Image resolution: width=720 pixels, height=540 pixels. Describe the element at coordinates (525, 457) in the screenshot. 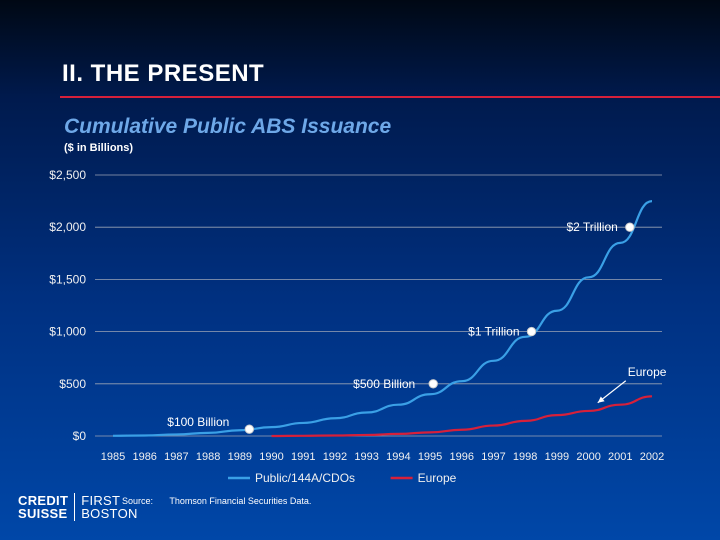

I see `x-tick-label: 1998` at that location.